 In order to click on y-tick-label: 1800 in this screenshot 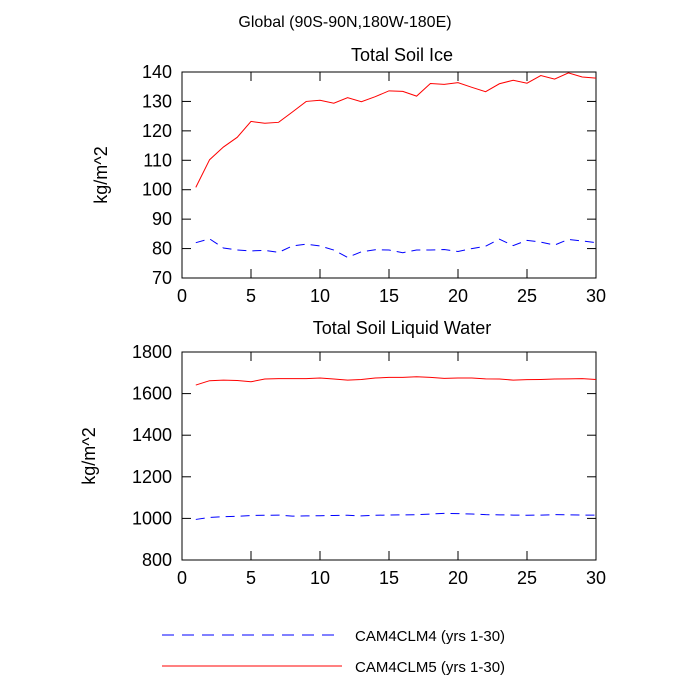, I will do `click(152, 352)`.